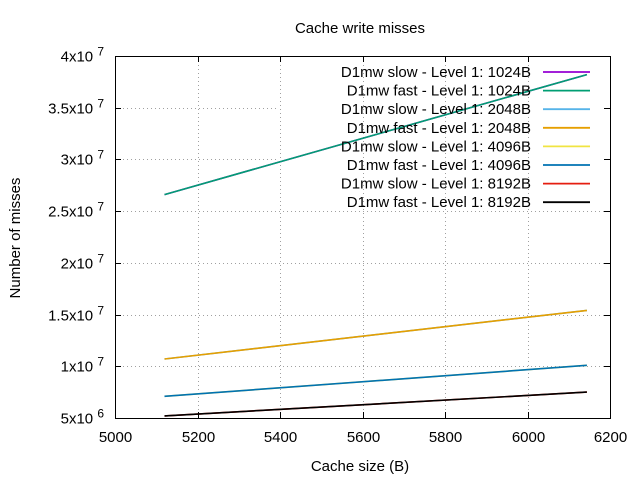  What do you see at coordinates (76, 314) in the screenshot?
I see `y-tick-label: 1.5x10 7` at bounding box center [76, 314].